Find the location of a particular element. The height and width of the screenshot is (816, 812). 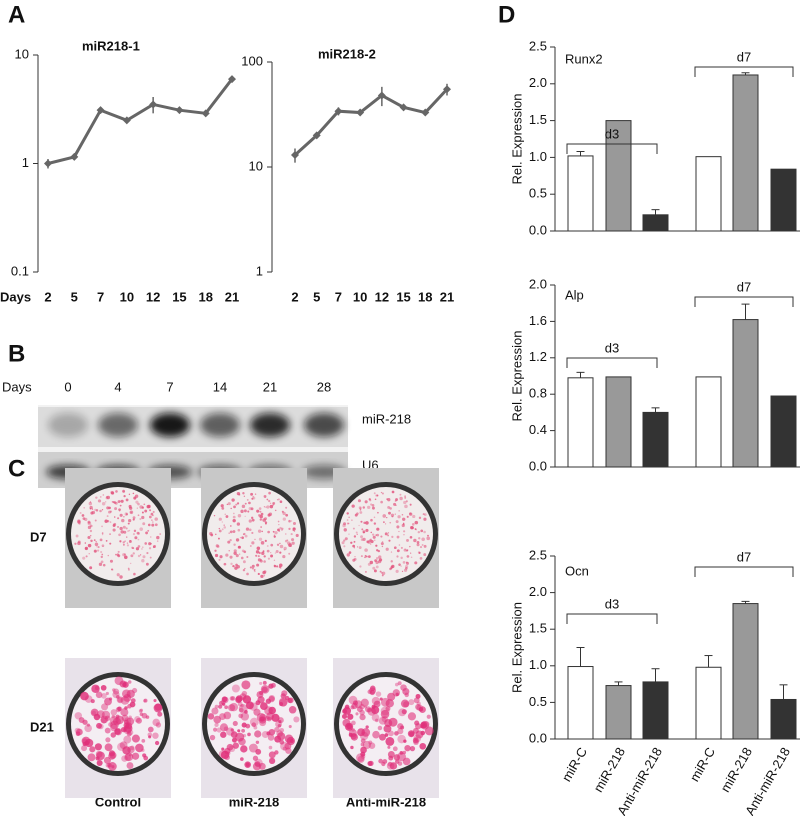

lane-label: 14 is located at coordinates (220, 386).